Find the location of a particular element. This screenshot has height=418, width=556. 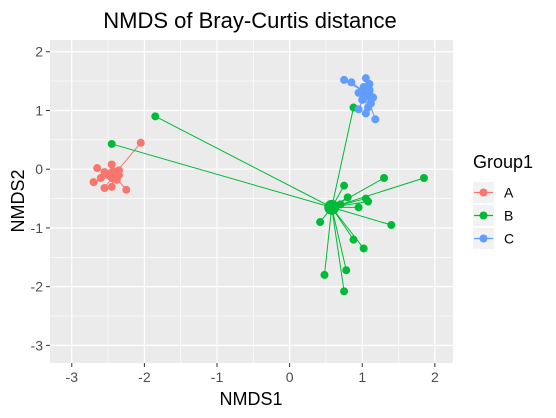

centroid-B is located at coordinates (332, 207).